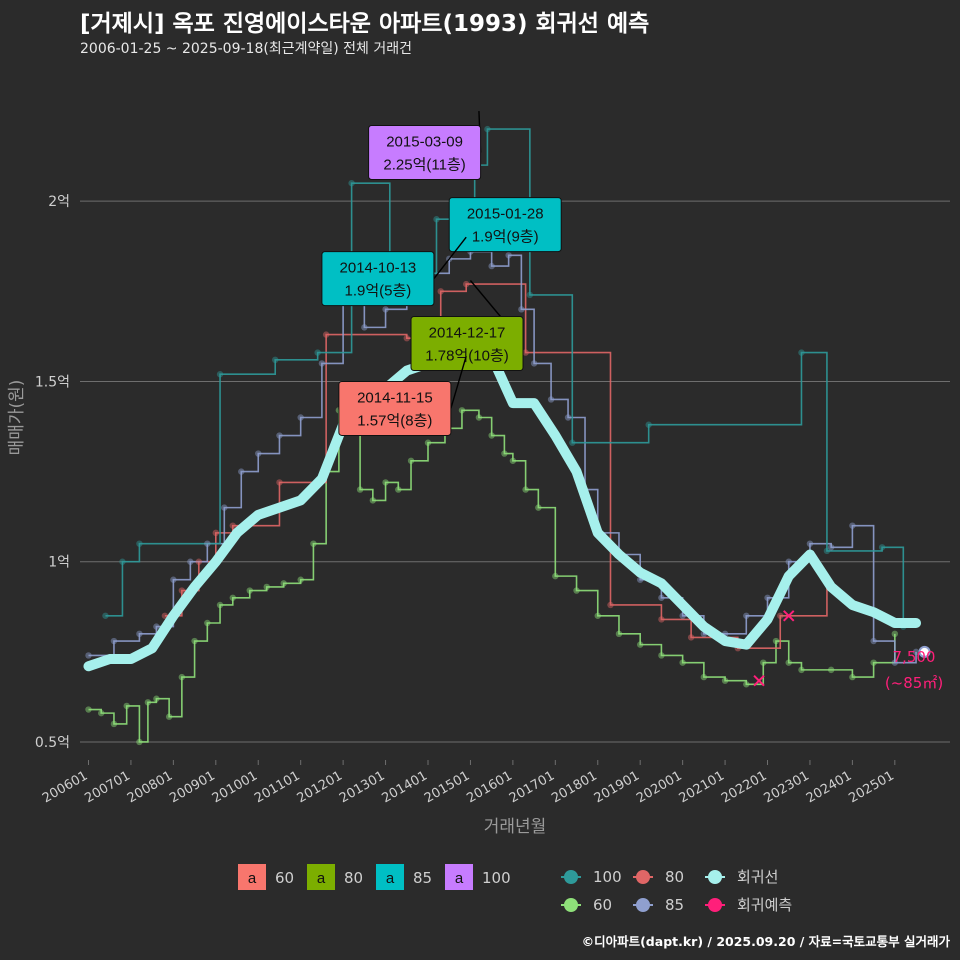  Describe the element at coordinates (617, 787) in the screenshot. I see `x-tick-label: 201901` at that location.